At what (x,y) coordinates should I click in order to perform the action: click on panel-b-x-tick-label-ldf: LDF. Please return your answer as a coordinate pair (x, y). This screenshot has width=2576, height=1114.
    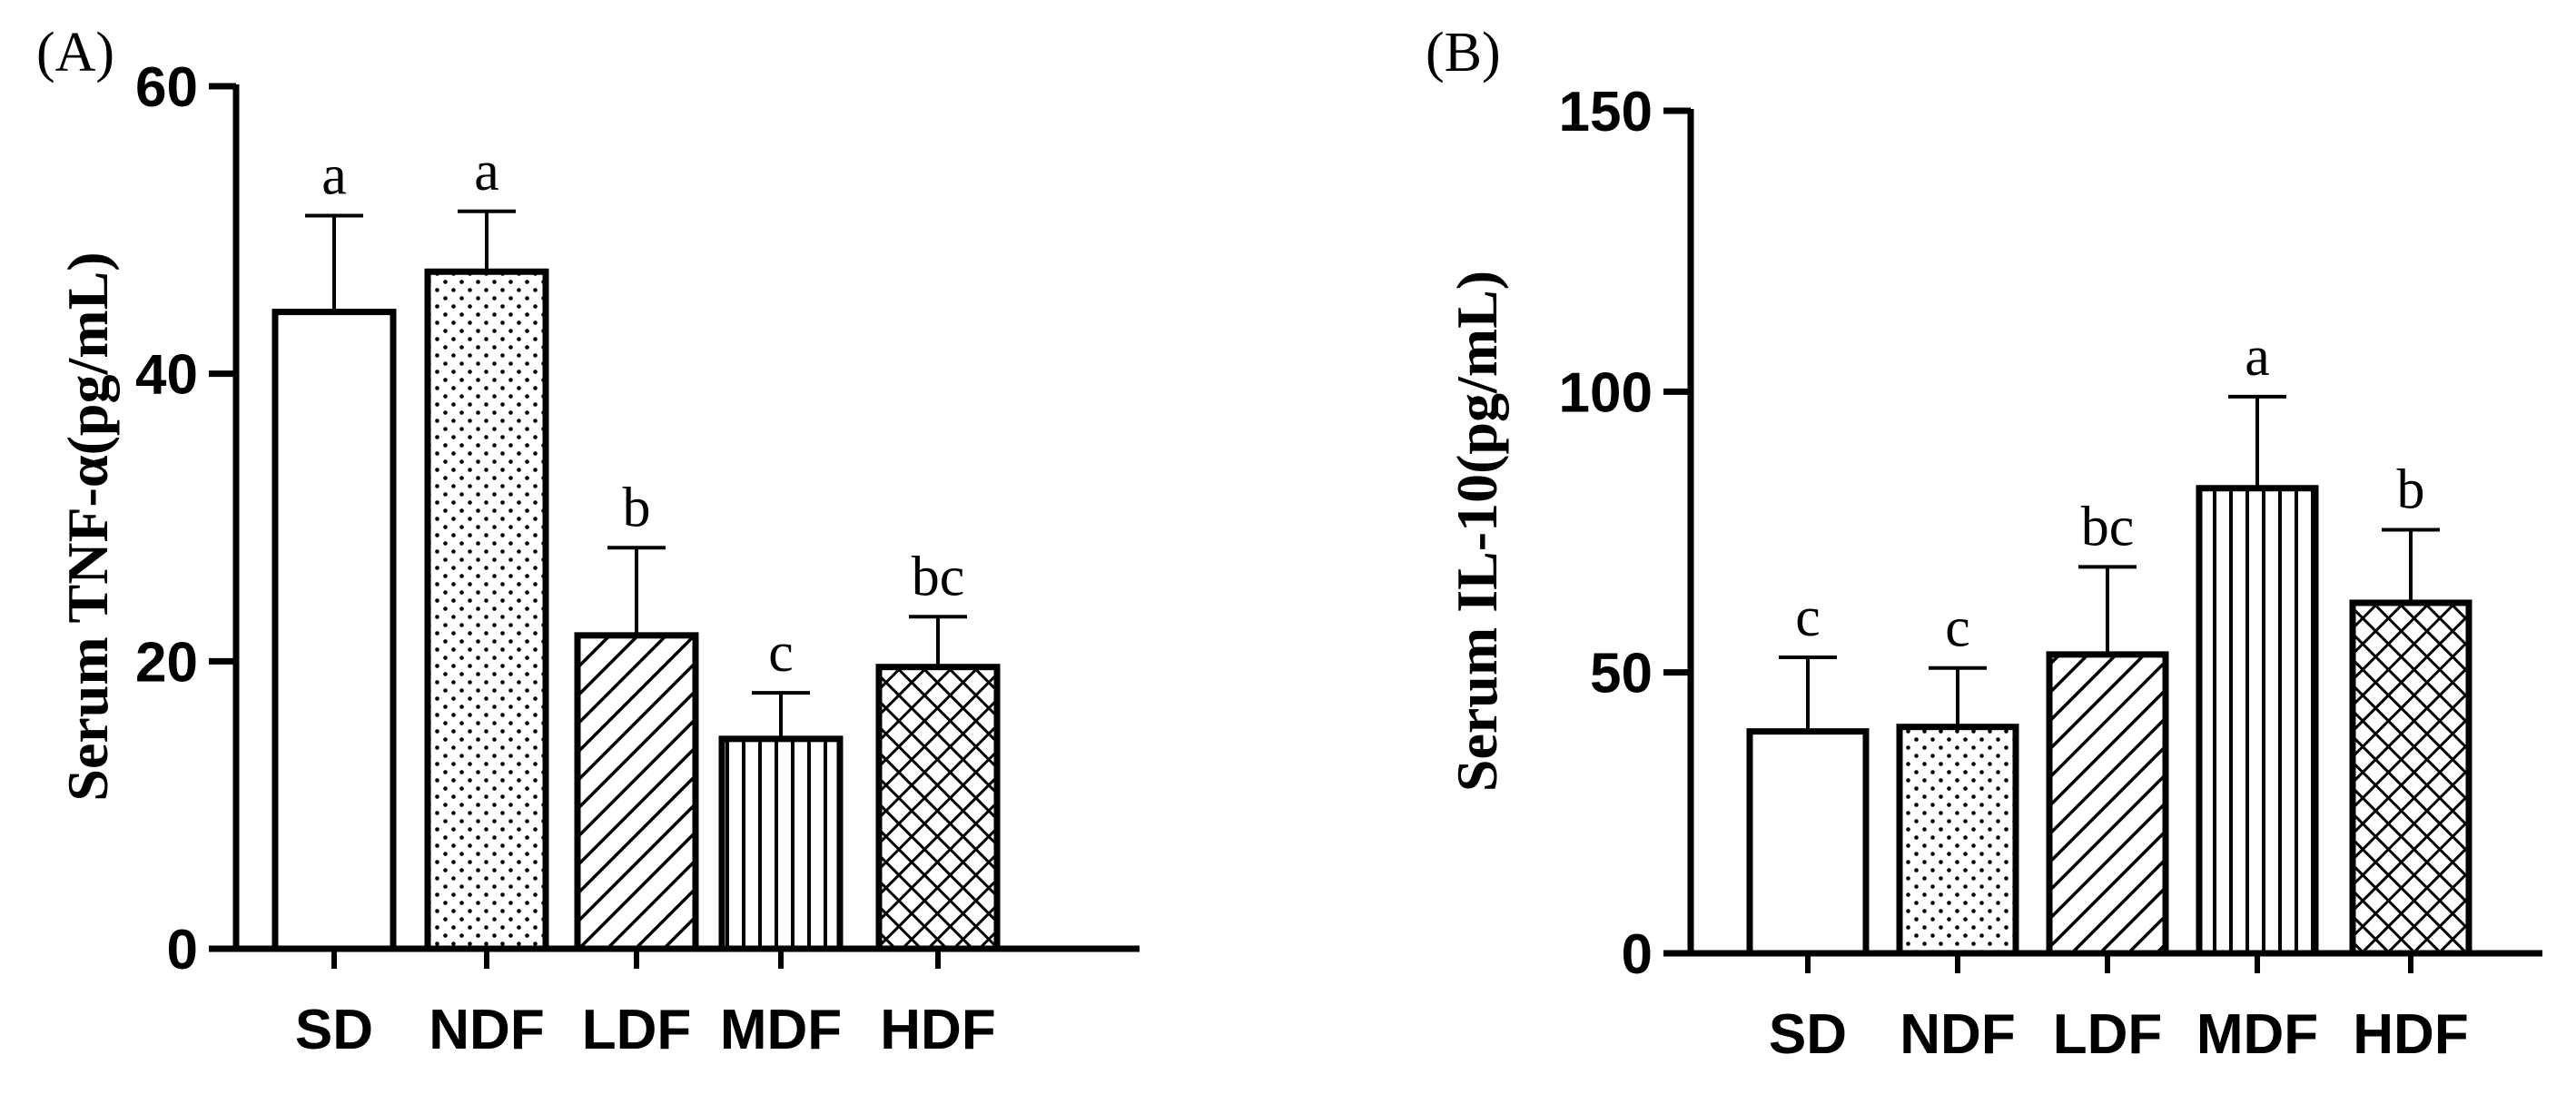
    Looking at the image, I should click on (2108, 1034).